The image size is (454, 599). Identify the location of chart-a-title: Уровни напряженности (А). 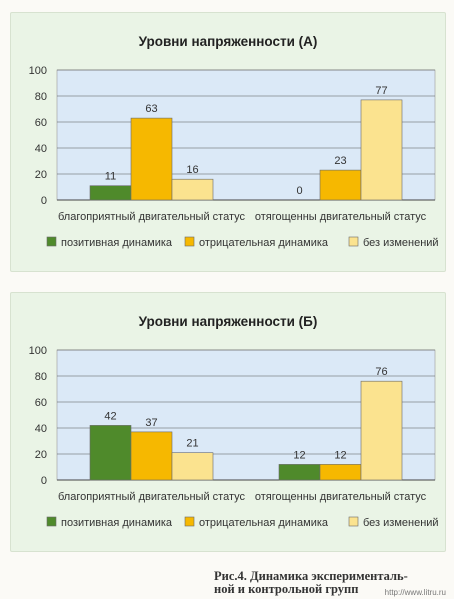
(228, 41).